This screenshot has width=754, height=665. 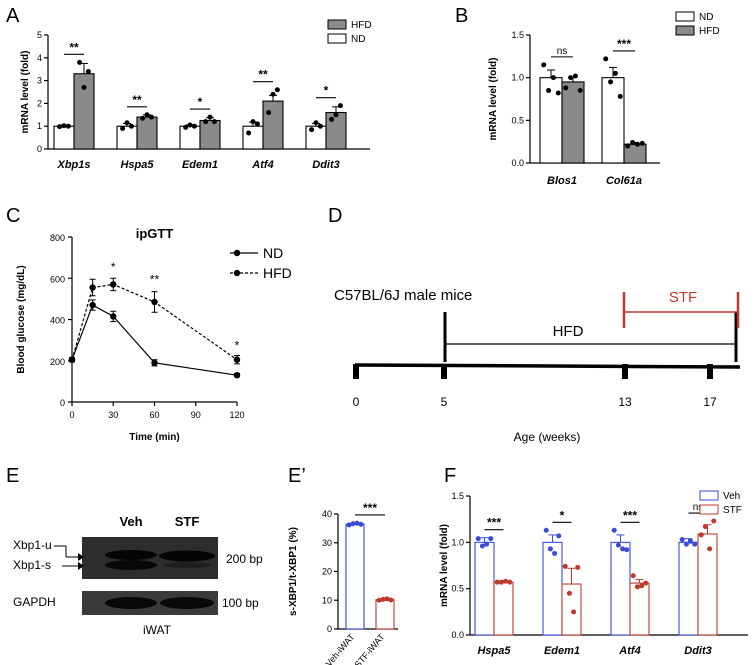 What do you see at coordinates (629, 651) in the screenshot?
I see `category-label-atf4: Atf4` at bounding box center [629, 651].